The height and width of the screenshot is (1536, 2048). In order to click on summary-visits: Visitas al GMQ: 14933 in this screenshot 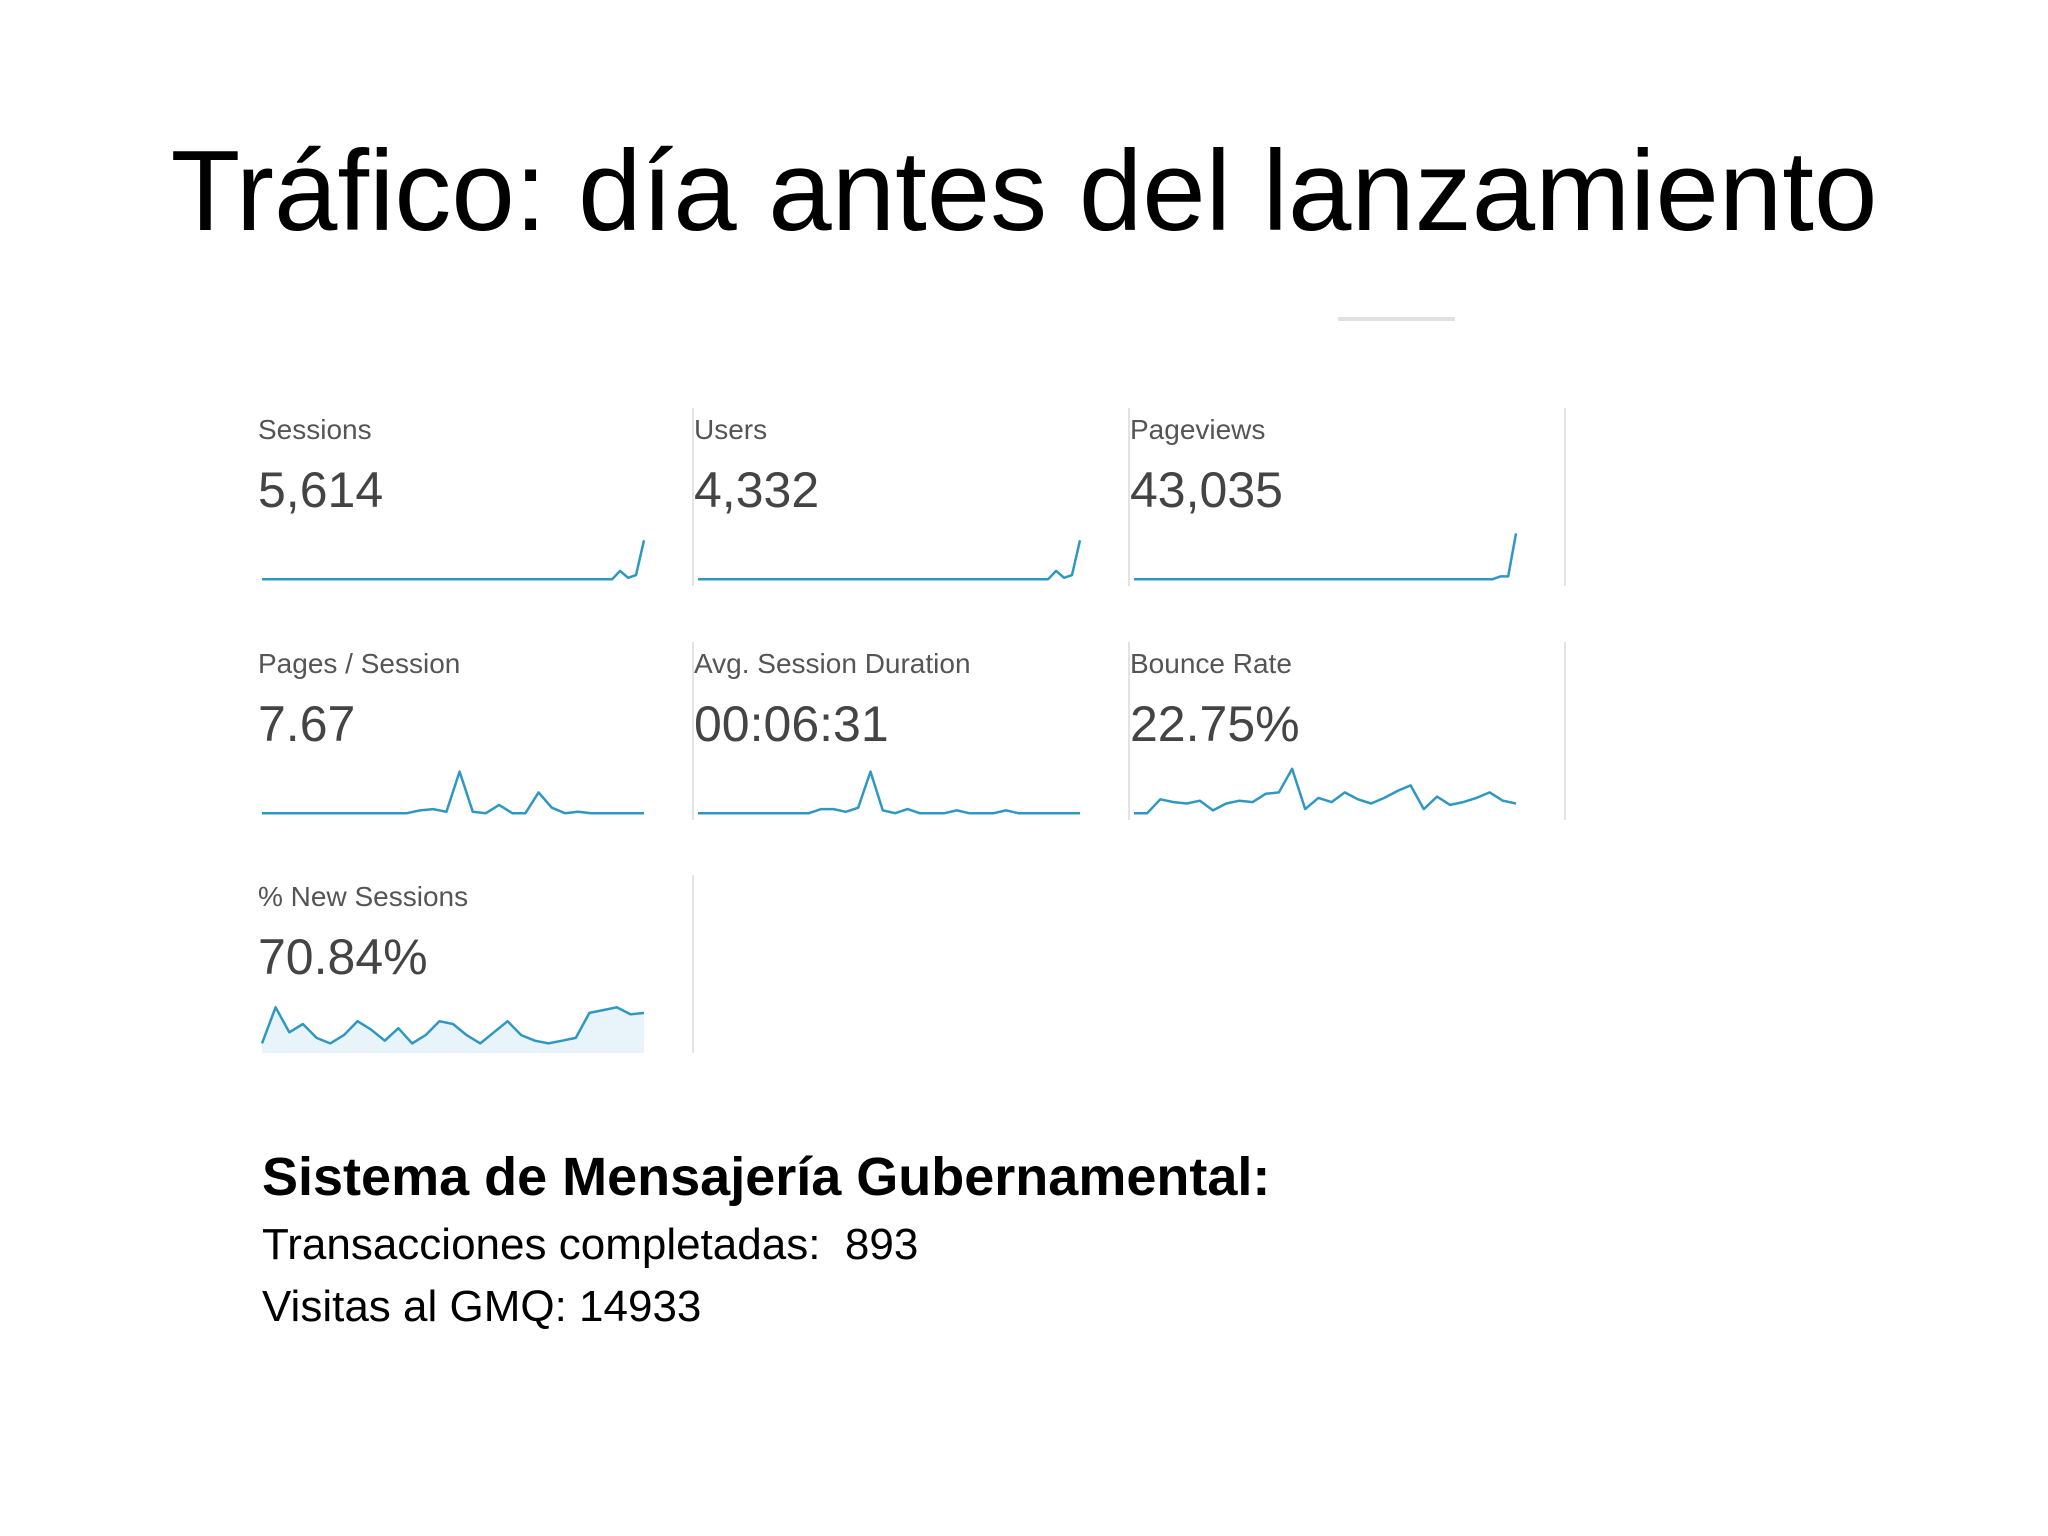, I will do `click(482, 1306)`.